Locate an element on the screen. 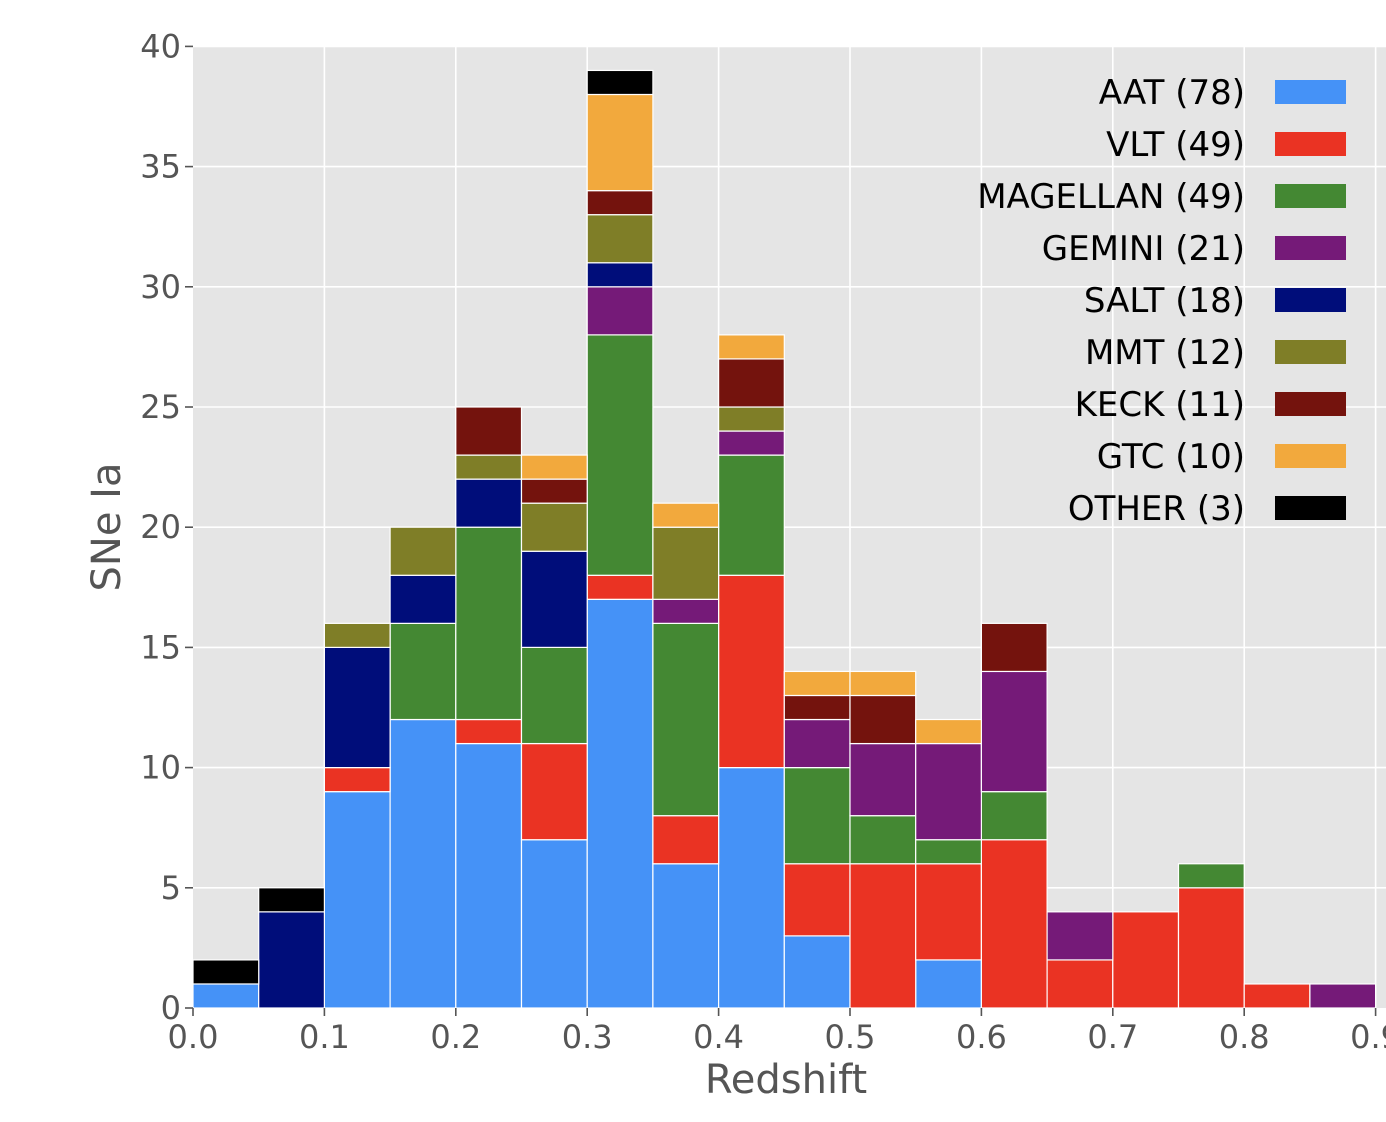  legend-label: GTC (10) is located at coordinates (1171, 457).